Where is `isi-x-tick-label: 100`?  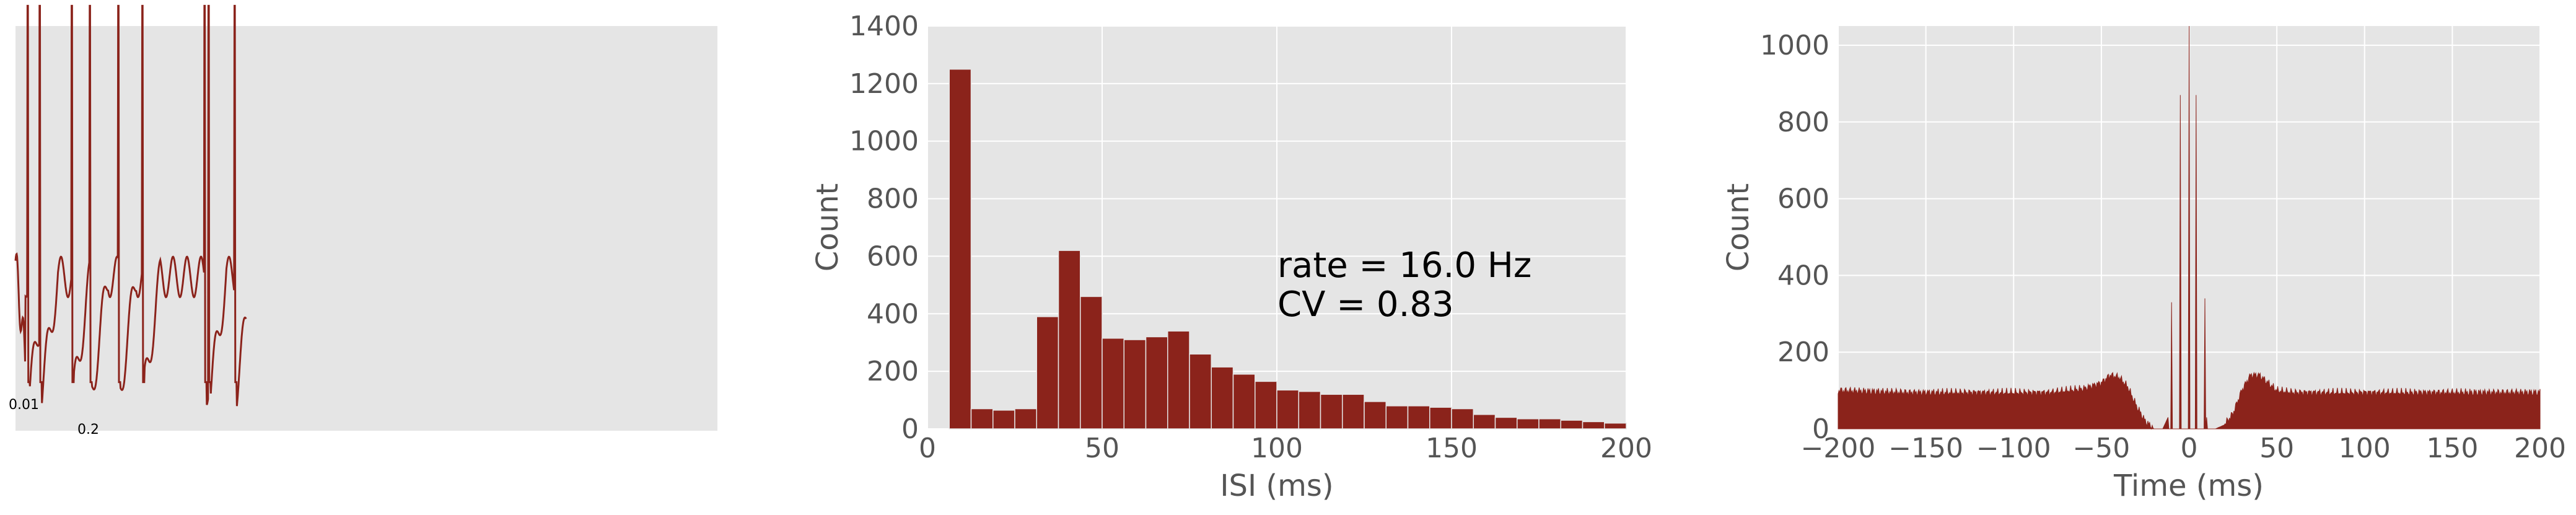 isi-x-tick-label: 100 is located at coordinates (1277, 448).